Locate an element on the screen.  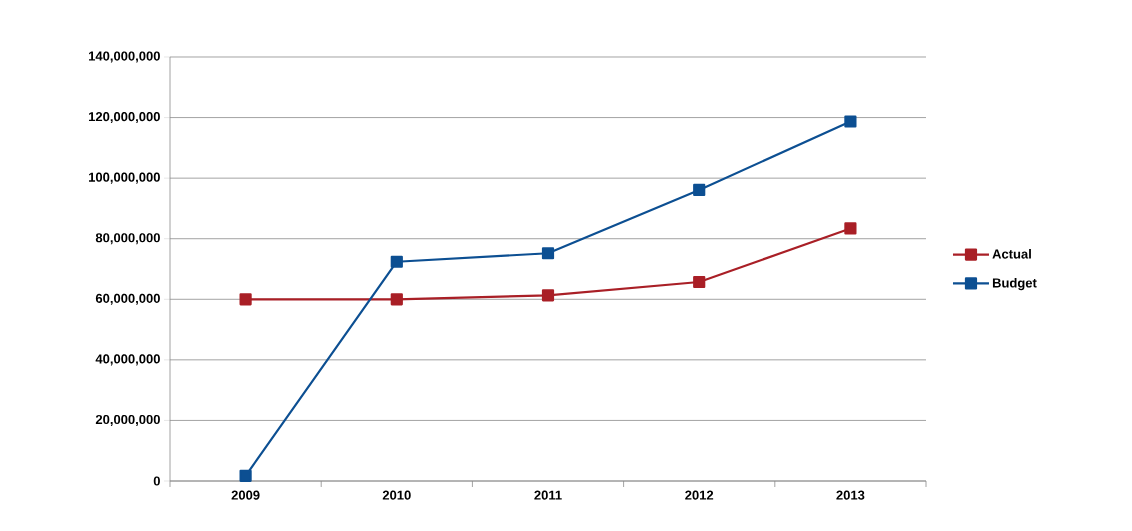
y-tick-label: 60,000,000 is located at coordinates (127, 299).